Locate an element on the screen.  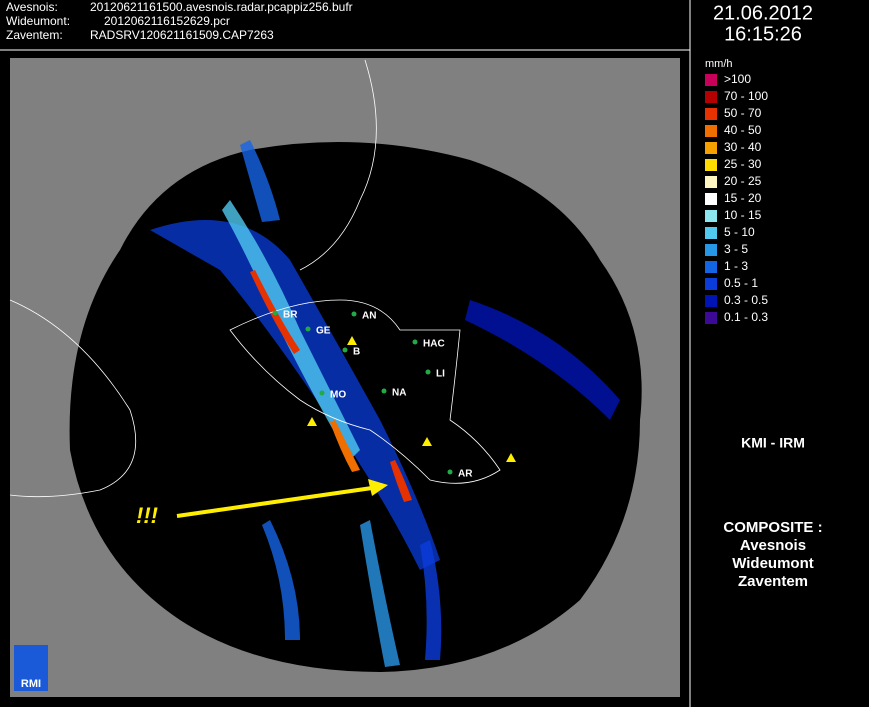
arrow is located at coordinates (274, 502).